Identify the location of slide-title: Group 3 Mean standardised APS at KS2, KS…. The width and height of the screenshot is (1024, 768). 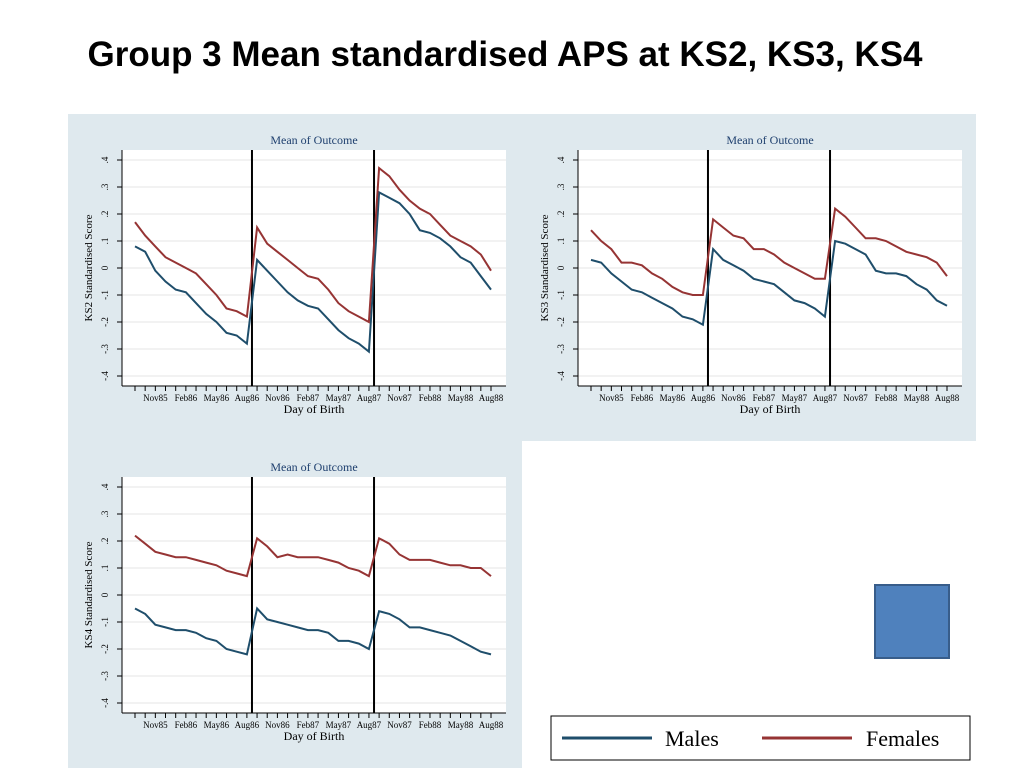
(505, 54).